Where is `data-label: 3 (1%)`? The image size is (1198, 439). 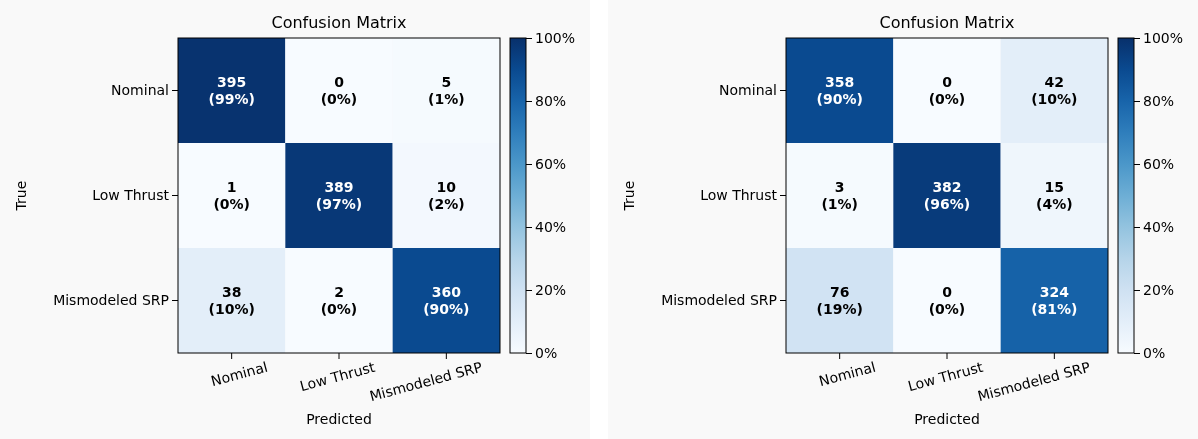 data-label: 3 (1%) is located at coordinates (839, 195).